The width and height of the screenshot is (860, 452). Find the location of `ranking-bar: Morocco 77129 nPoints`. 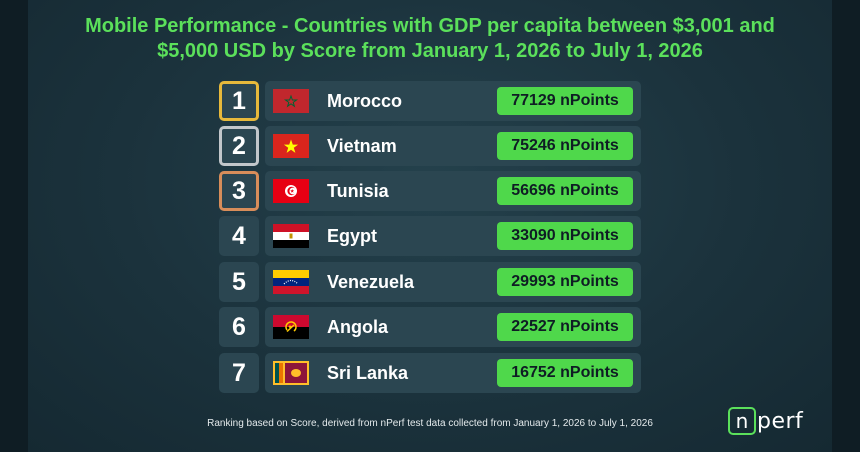

ranking-bar: Morocco 77129 nPoints is located at coordinates (453, 101).